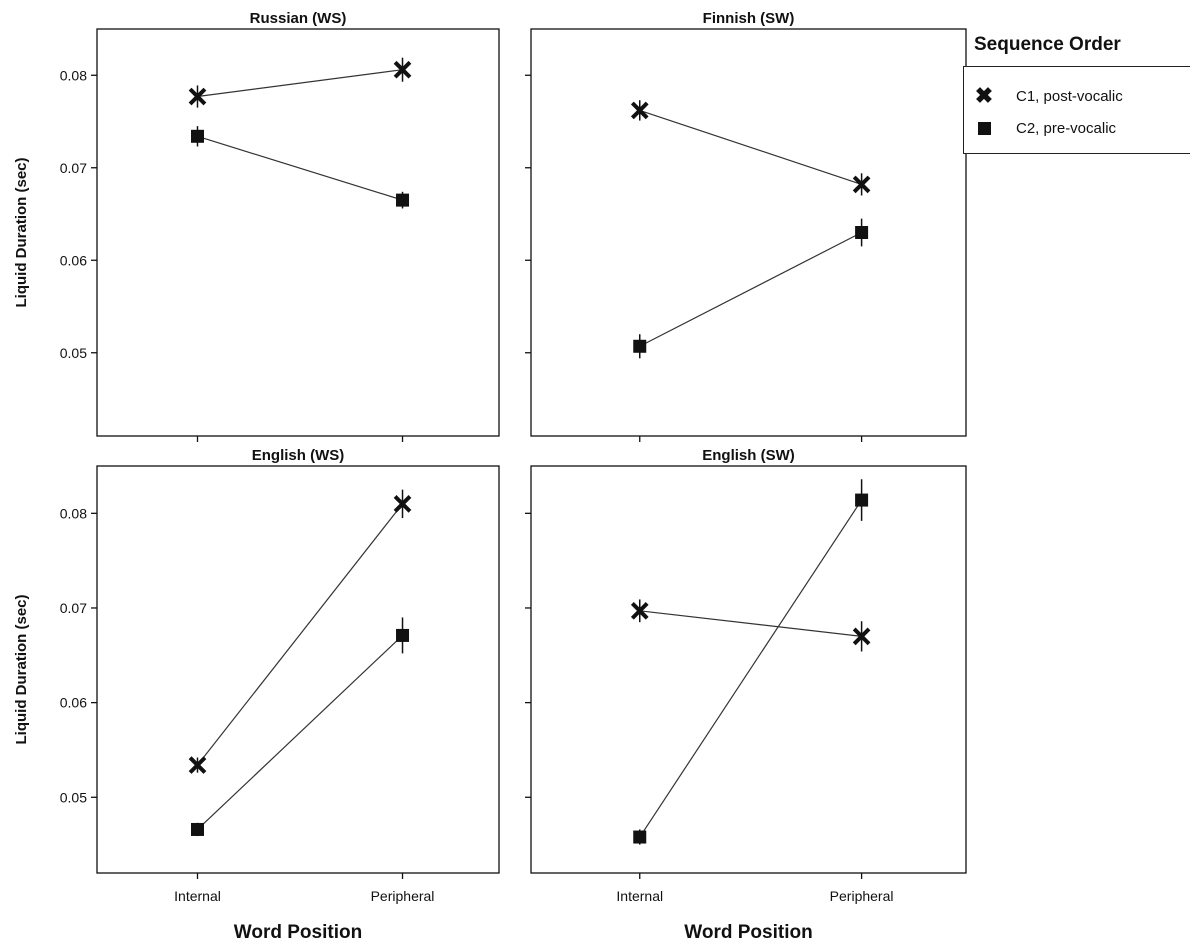  I want to click on legend-item-c2: C2, pre-vocalic, so click(1040, 128).